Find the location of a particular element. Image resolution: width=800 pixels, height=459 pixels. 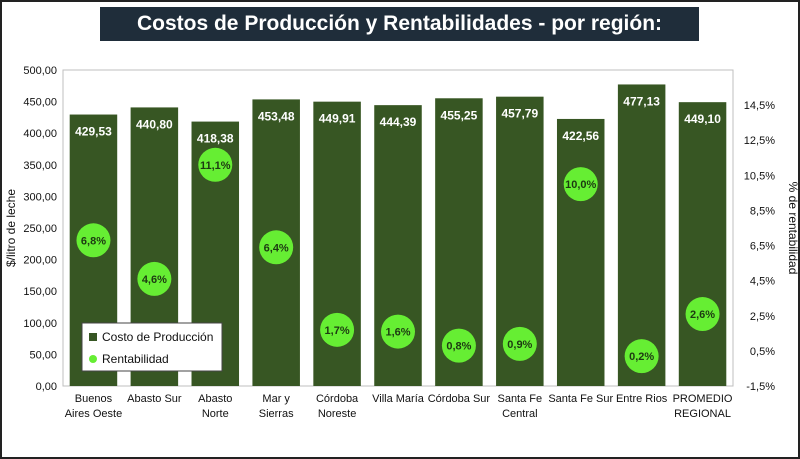

category-label: Buenos is located at coordinates (94, 399).